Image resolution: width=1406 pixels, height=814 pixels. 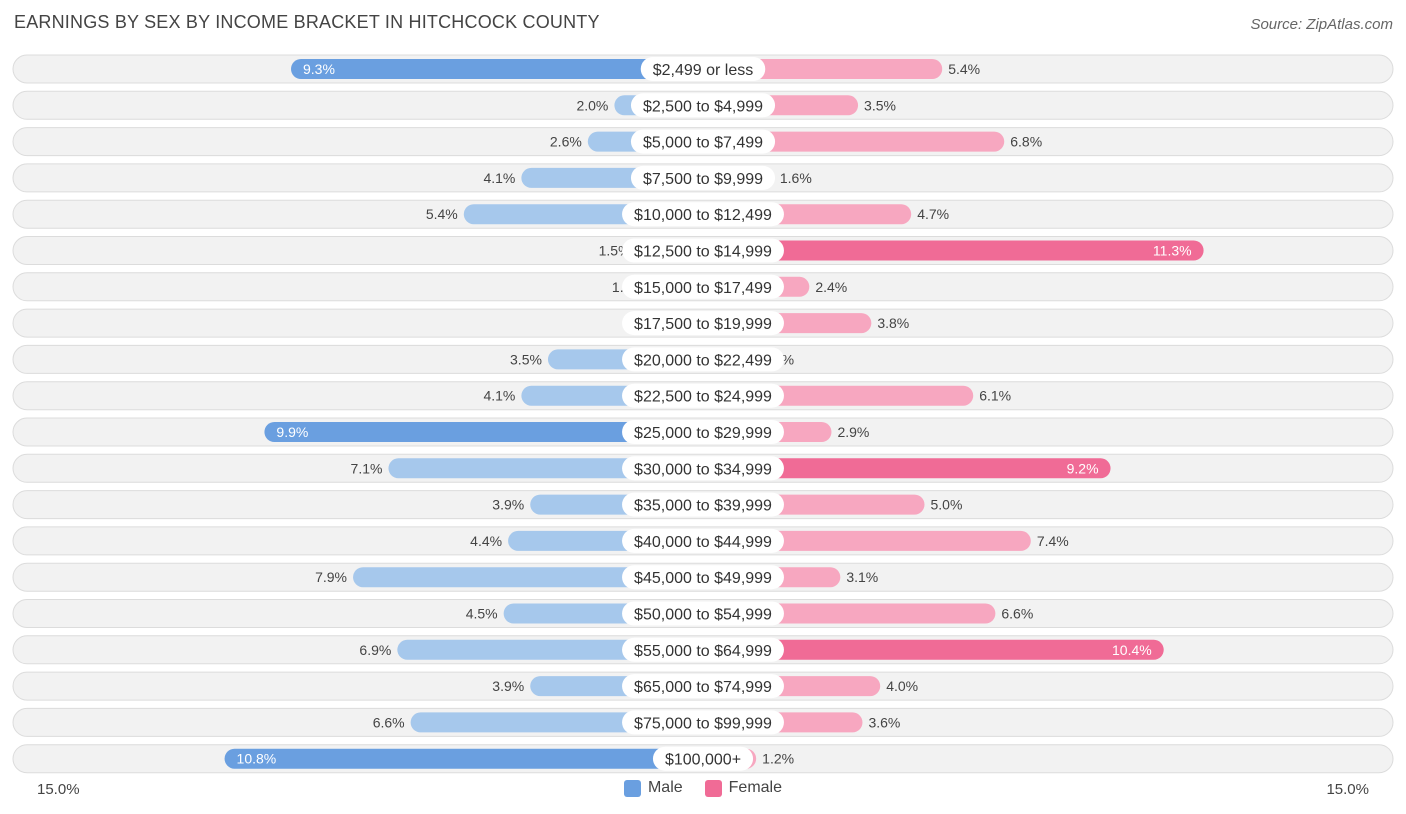 I want to click on category-label: $25,000 to $29,999, so click(x=703, y=433).